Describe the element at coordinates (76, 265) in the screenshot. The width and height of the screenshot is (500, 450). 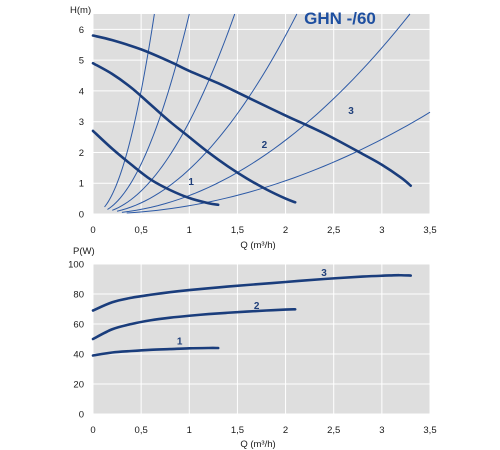
I see `y-tick-label: 100` at that location.